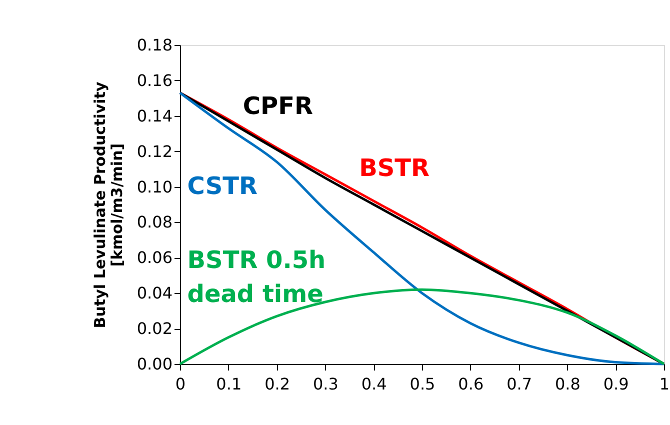 The width and height of the screenshot is (670, 425). What do you see at coordinates (256, 277) in the screenshot?
I see `series-label: BSTR 0.5h dead time` at bounding box center [256, 277].